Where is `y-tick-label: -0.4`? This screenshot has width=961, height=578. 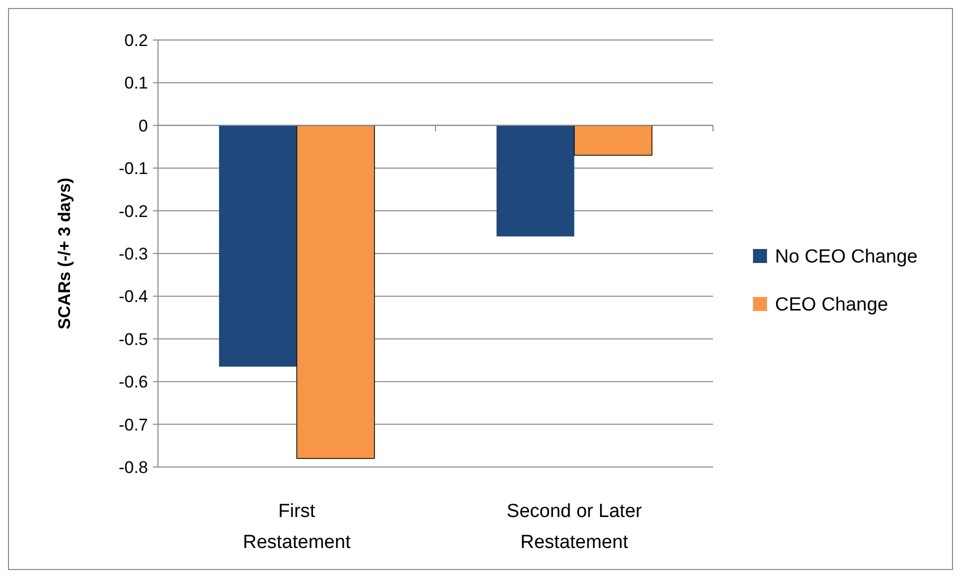 y-tick-label: -0.4 is located at coordinates (133, 296).